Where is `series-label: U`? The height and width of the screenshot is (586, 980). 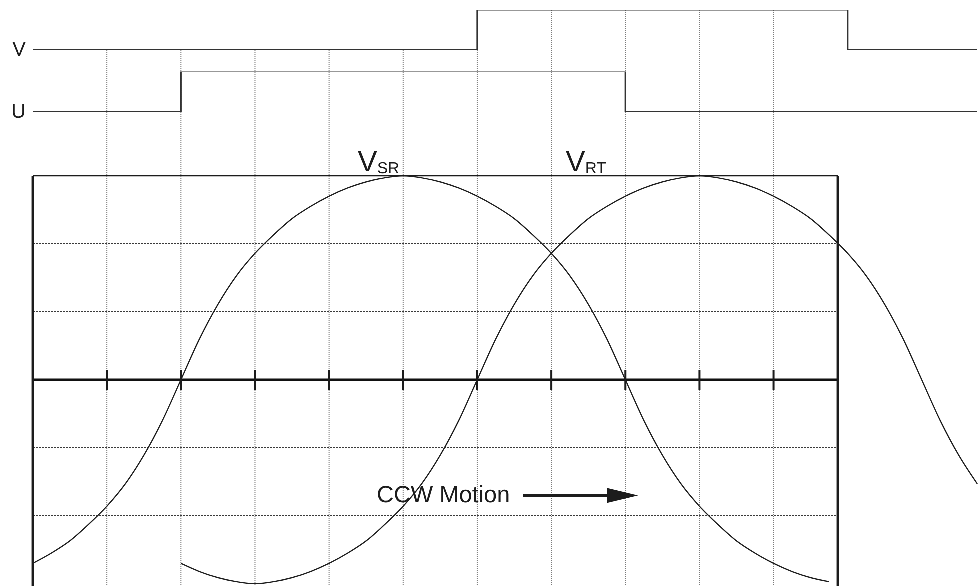
series-label: U is located at coordinates (19, 112).